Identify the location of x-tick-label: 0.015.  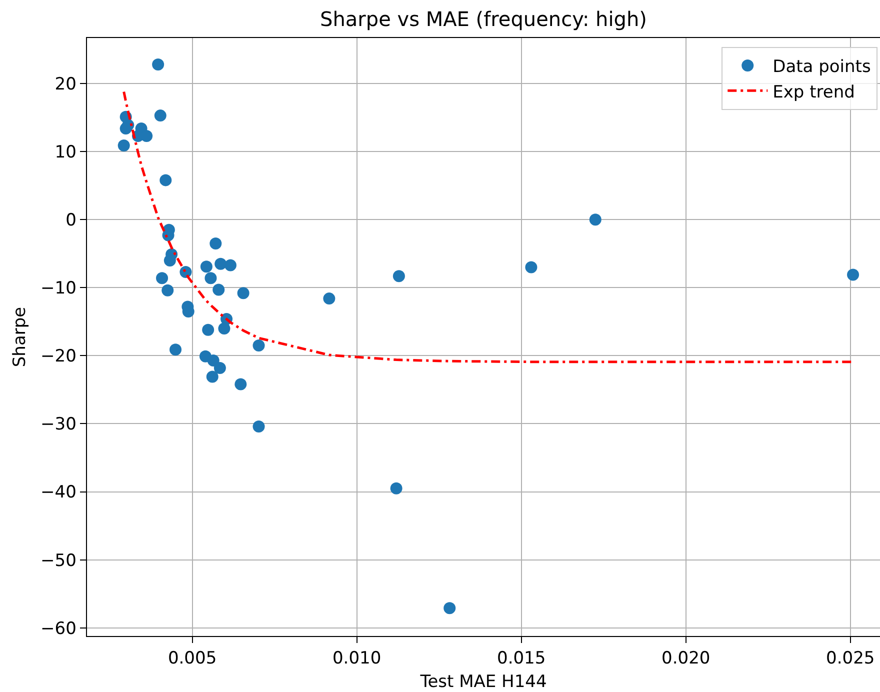
(521, 658).